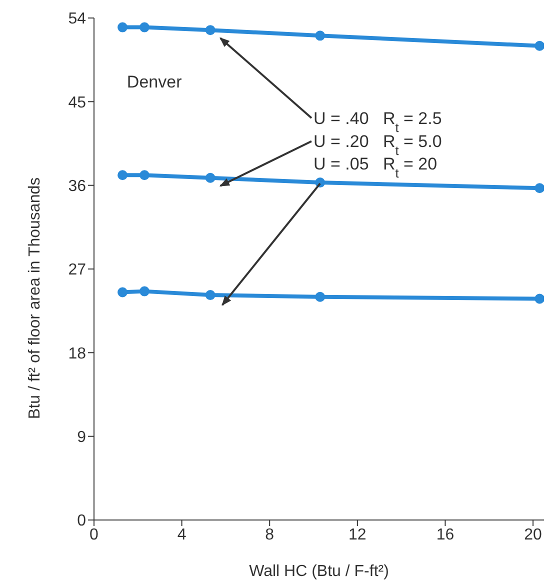 The width and height of the screenshot is (556, 588). What do you see at coordinates (357, 535) in the screenshot?
I see `x-tick-label: 12` at bounding box center [357, 535].